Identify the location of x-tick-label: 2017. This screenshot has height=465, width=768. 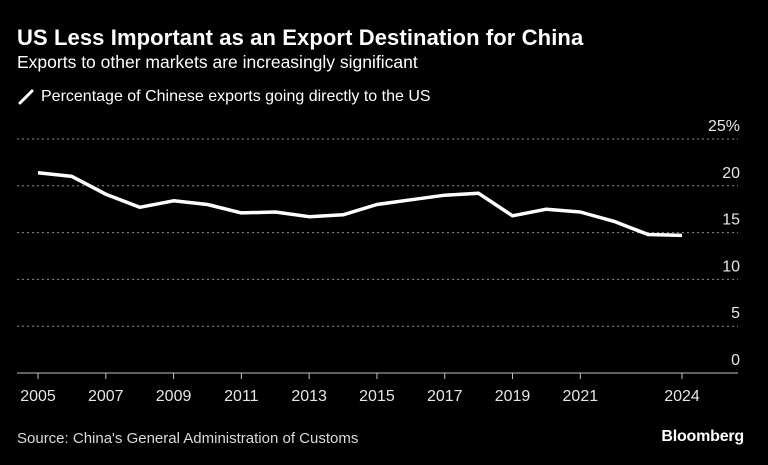
(445, 396).